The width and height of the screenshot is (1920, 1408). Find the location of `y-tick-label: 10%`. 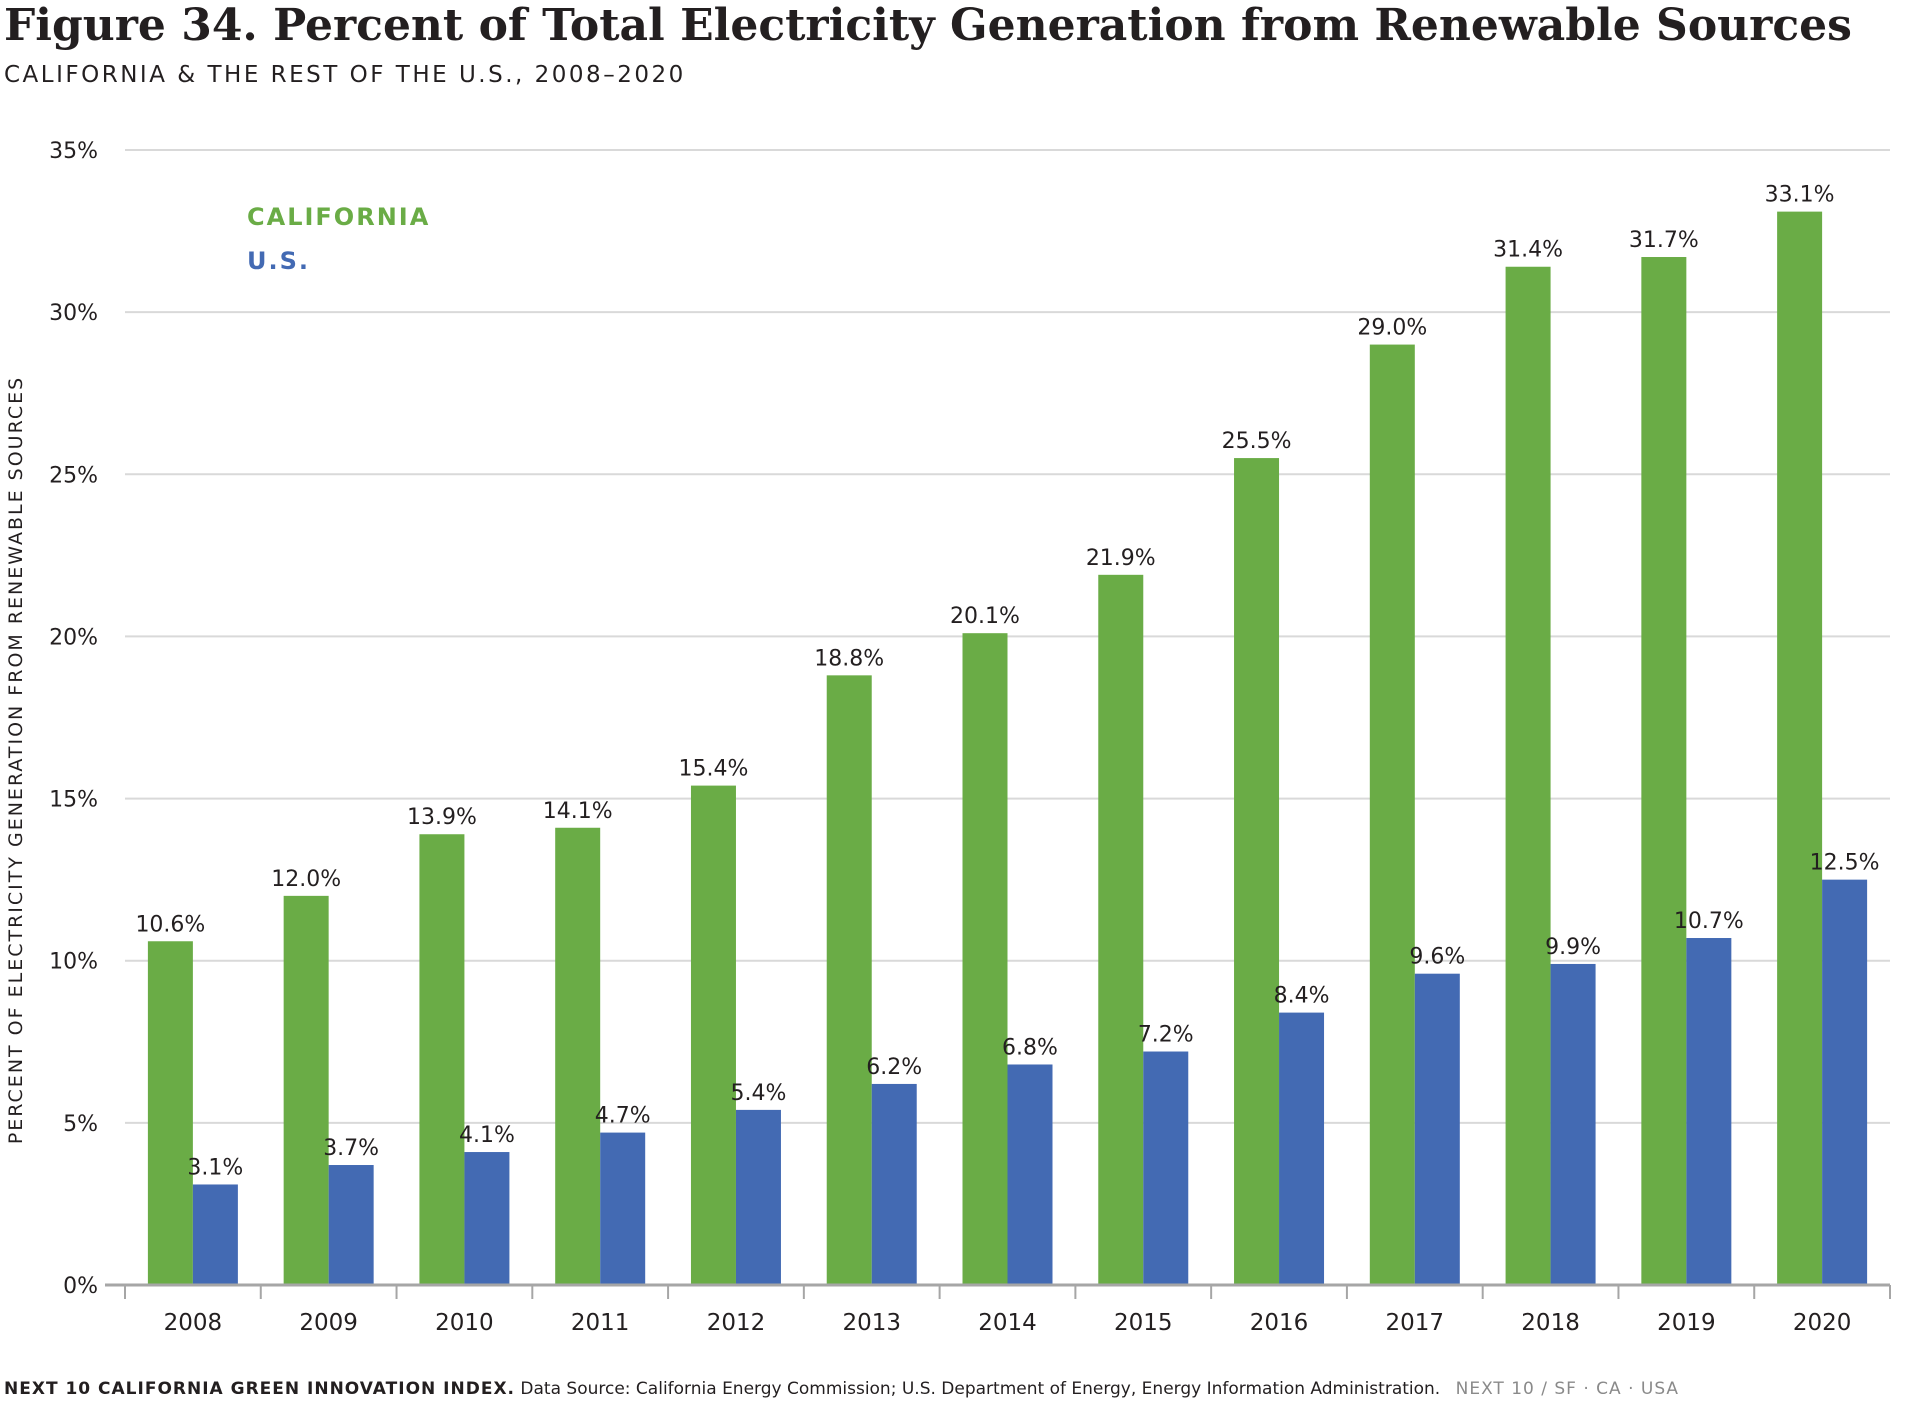

y-tick-label: 10% is located at coordinates (73, 962).